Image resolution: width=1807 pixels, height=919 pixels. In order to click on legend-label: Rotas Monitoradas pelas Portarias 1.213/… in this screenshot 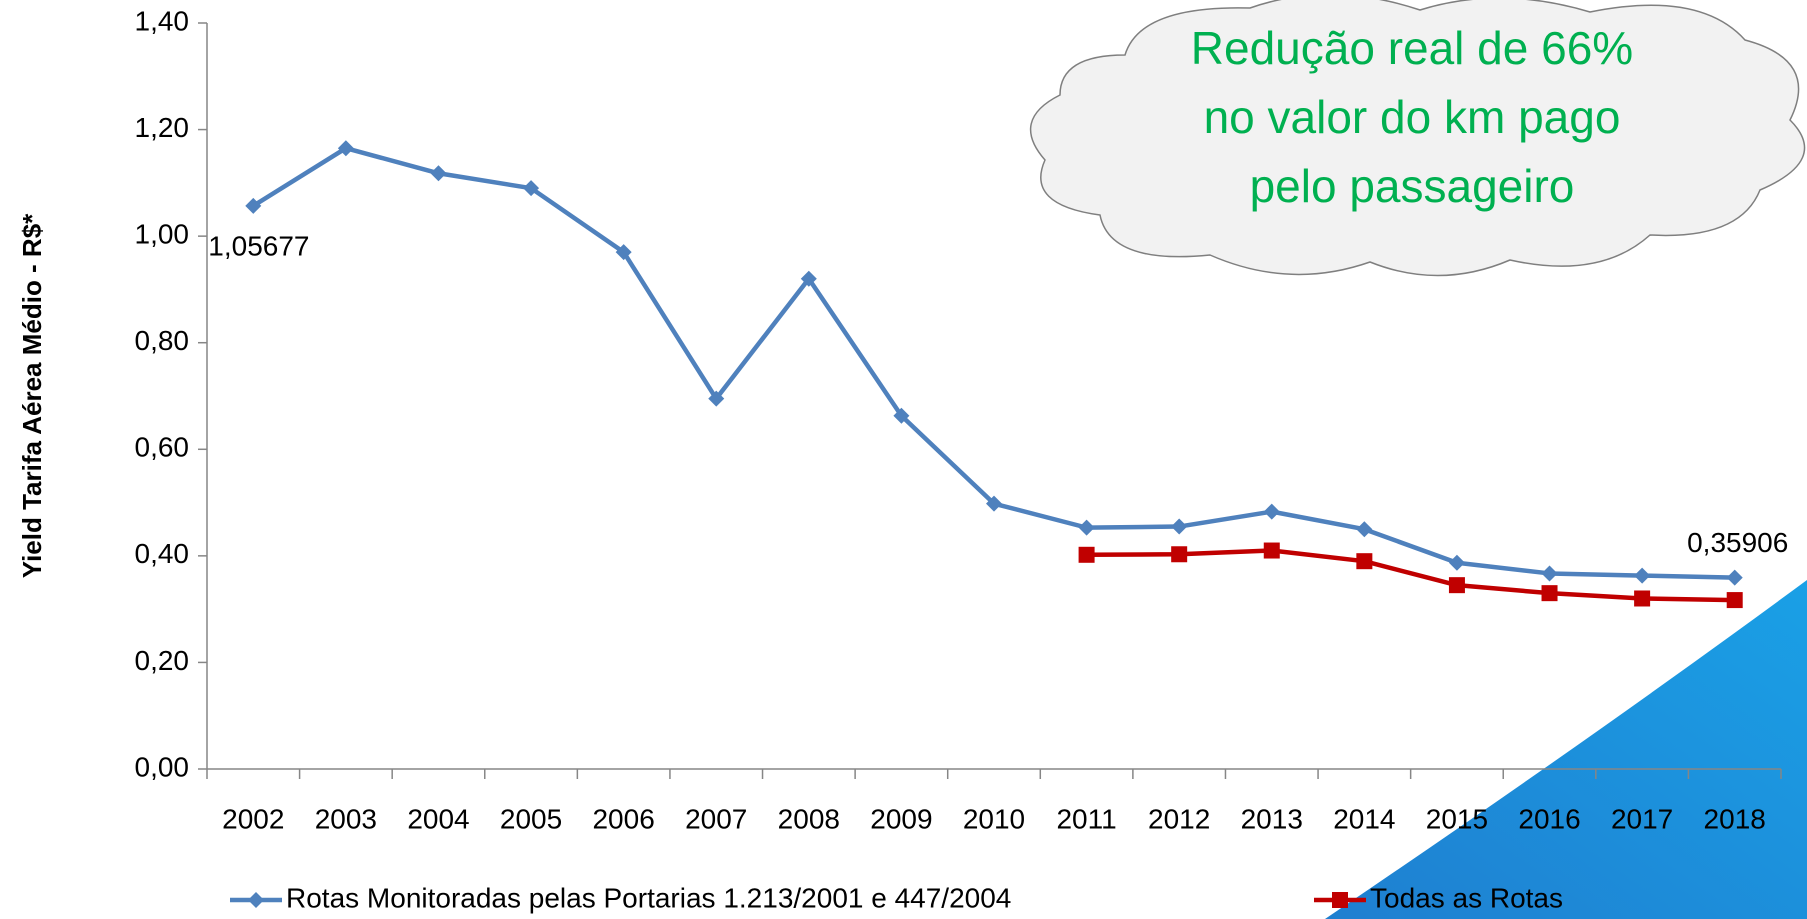, I will do `click(648, 897)`.